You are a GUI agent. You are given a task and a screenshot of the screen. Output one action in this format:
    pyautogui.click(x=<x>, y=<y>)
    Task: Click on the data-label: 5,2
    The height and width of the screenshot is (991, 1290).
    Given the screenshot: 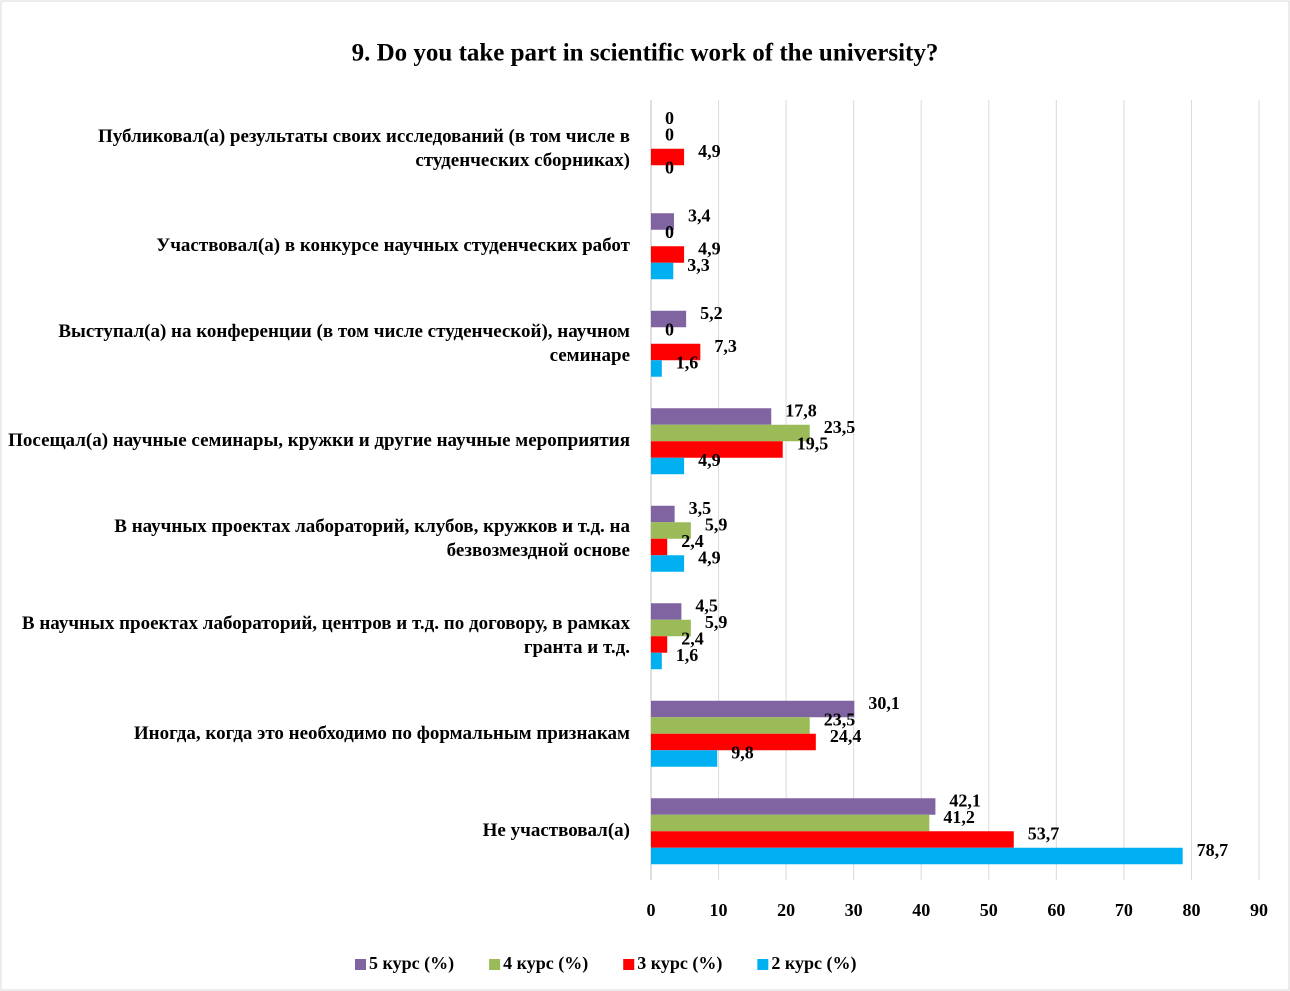 What is the action you would take?
    pyautogui.click(x=711, y=313)
    